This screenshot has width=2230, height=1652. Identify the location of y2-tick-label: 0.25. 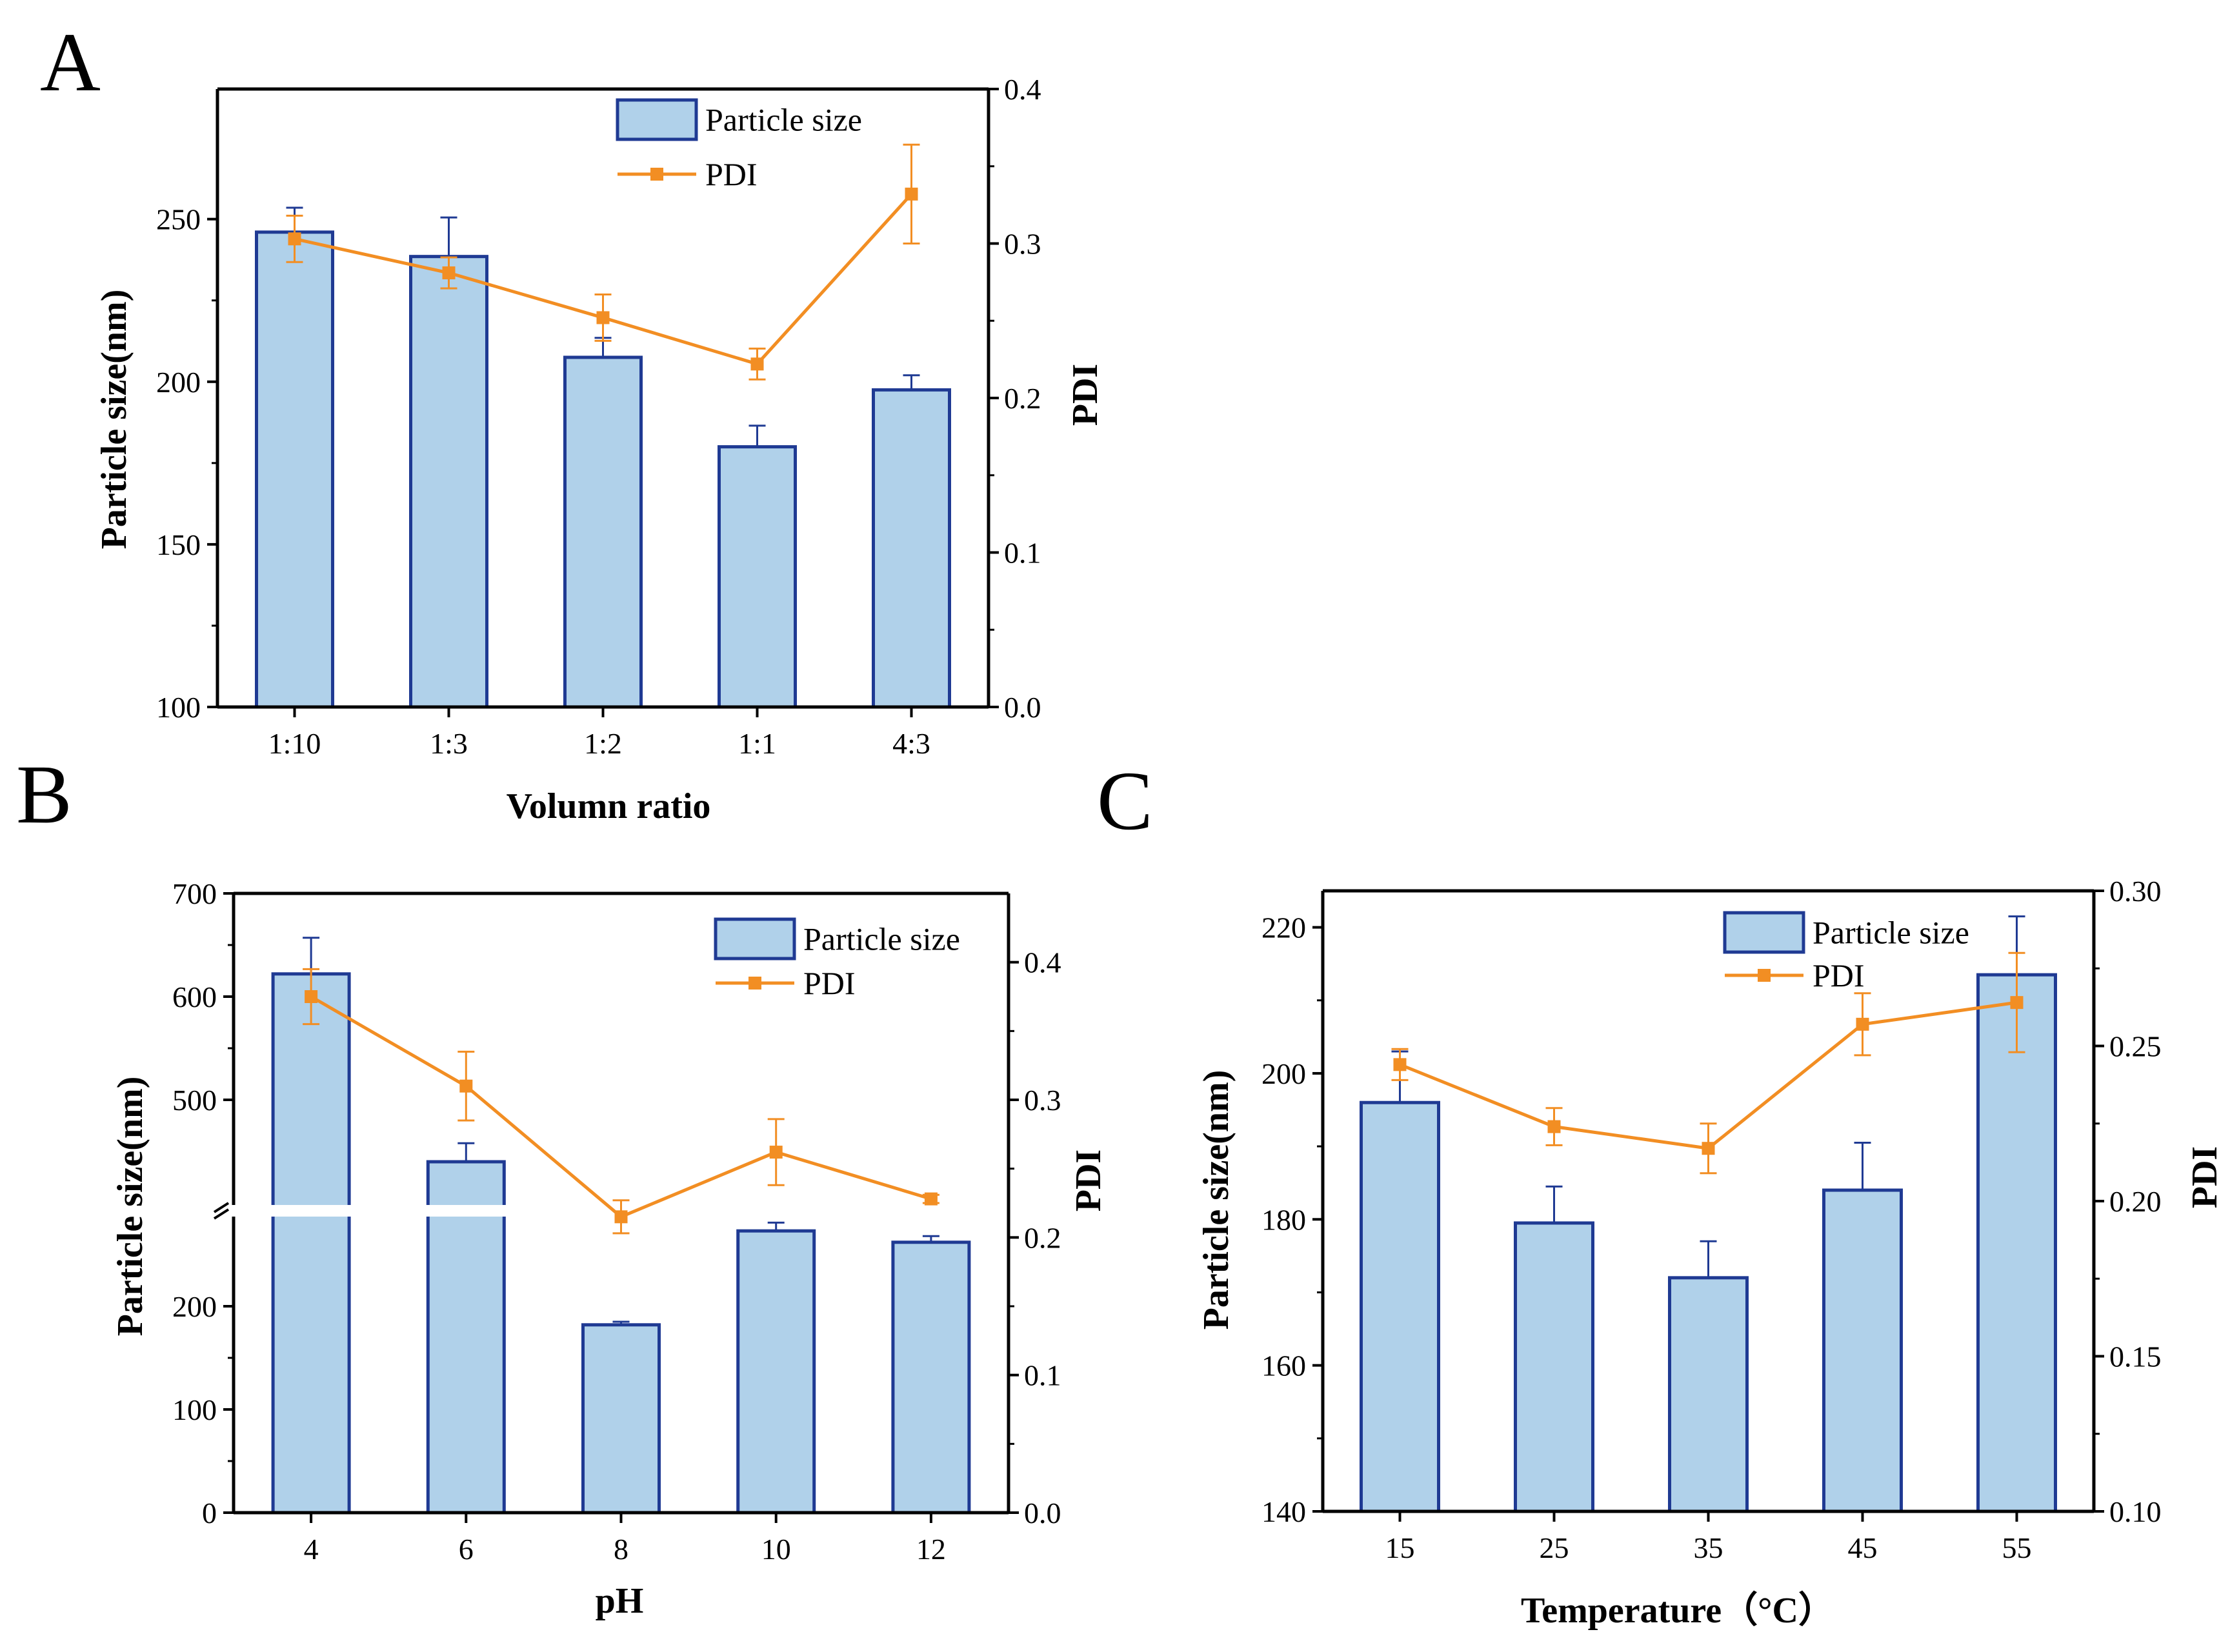
(2136, 1046).